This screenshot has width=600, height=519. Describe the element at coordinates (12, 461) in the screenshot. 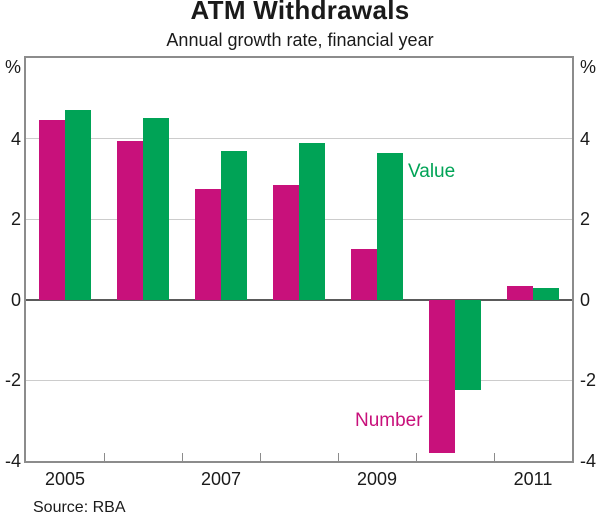

I see `y-tick-label-left--4: -4` at that location.